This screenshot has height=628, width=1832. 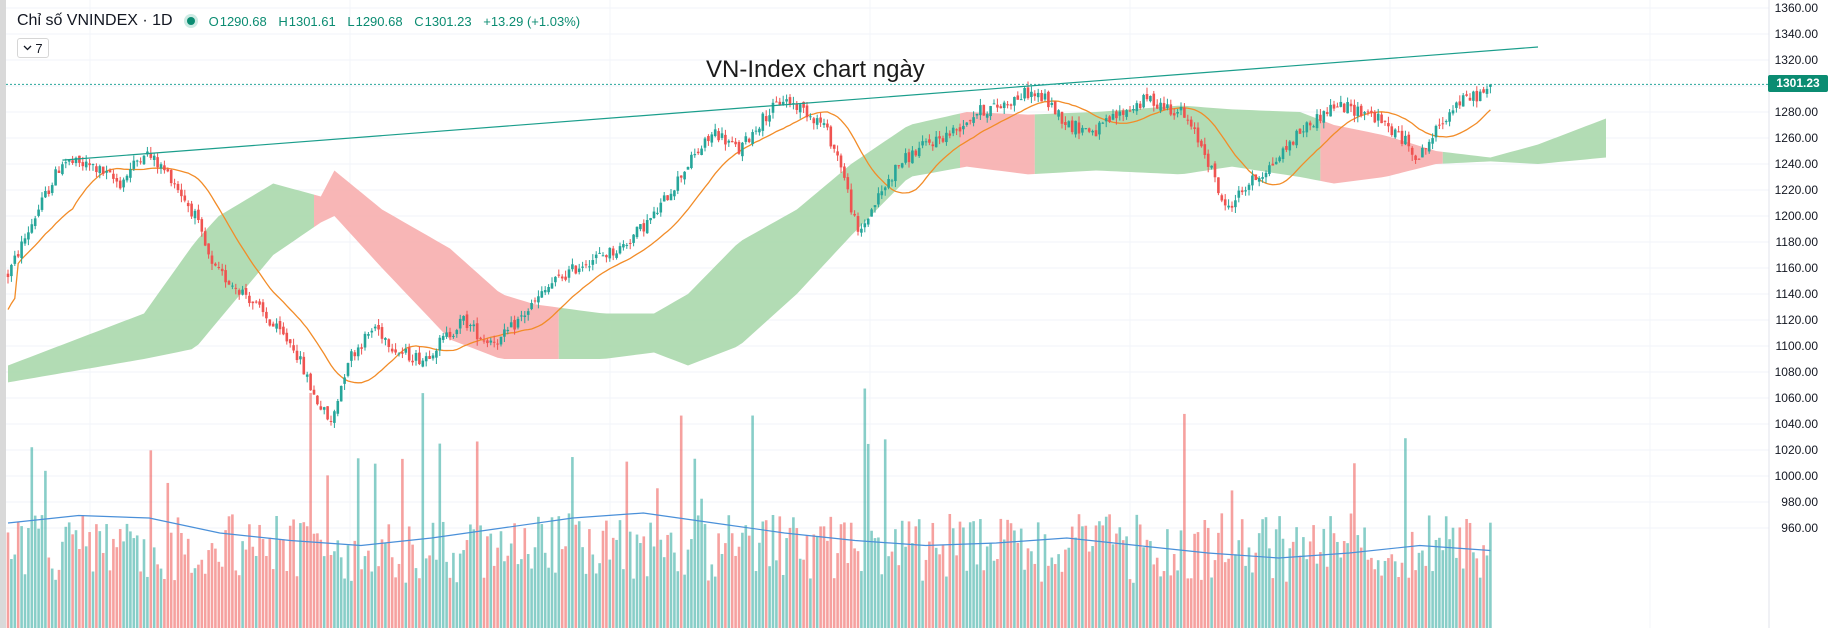 I want to click on indicators-collapse-button: 7, so click(x=33, y=48).